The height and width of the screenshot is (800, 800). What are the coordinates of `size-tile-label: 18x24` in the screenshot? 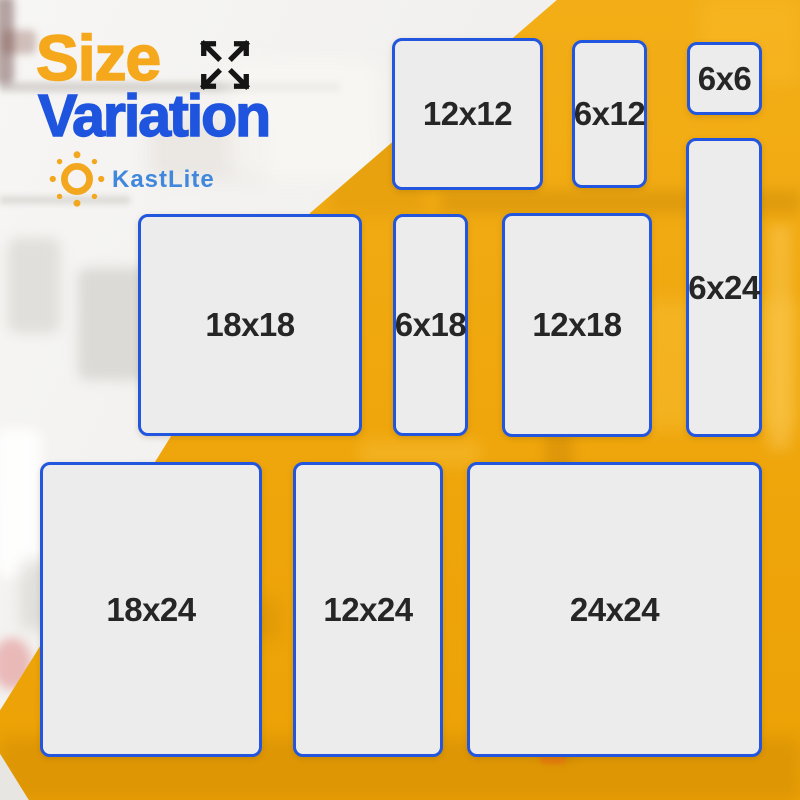 It's located at (151, 609).